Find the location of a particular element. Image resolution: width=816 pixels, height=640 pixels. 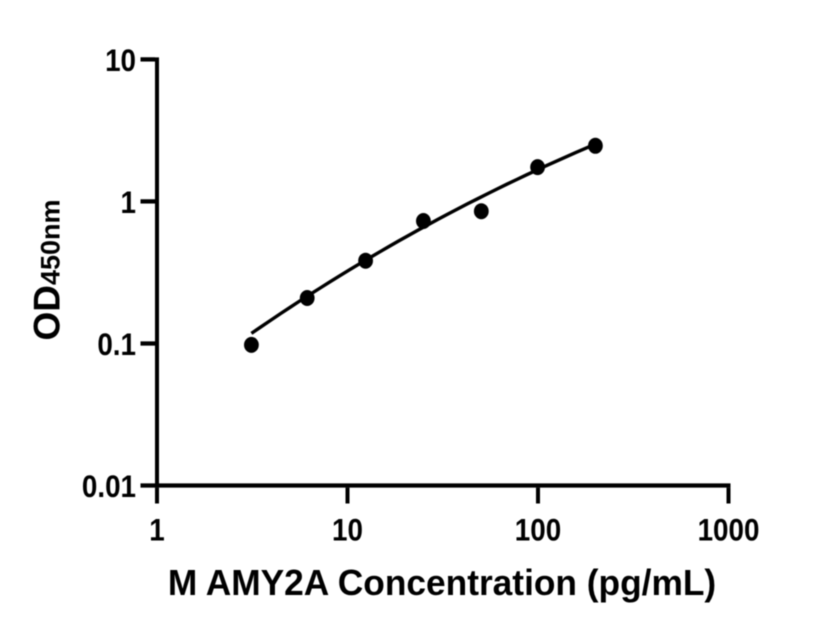

svg-text: 0.01 is located at coordinates (109, 486).